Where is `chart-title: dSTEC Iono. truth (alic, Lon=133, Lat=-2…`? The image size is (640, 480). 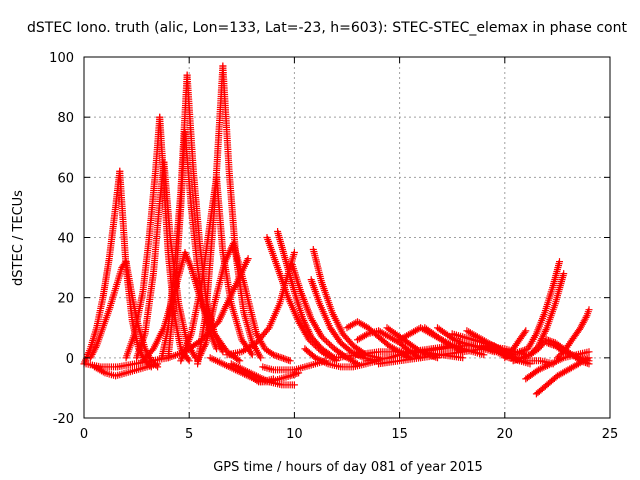
chart-title: dSTEC Iono. truth (alic, Lon=133, Lat=-2… is located at coordinates (327, 28).